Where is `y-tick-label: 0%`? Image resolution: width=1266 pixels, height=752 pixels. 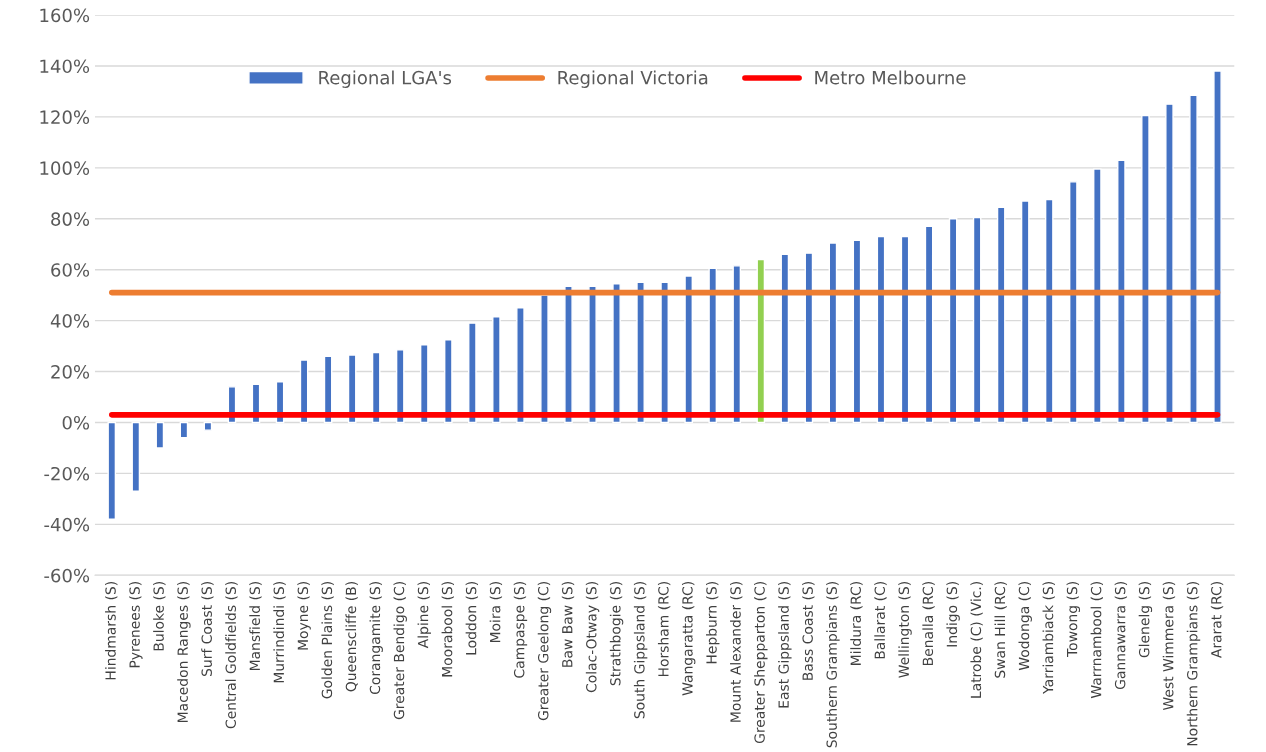 y-tick-label: 0% is located at coordinates (76, 422).